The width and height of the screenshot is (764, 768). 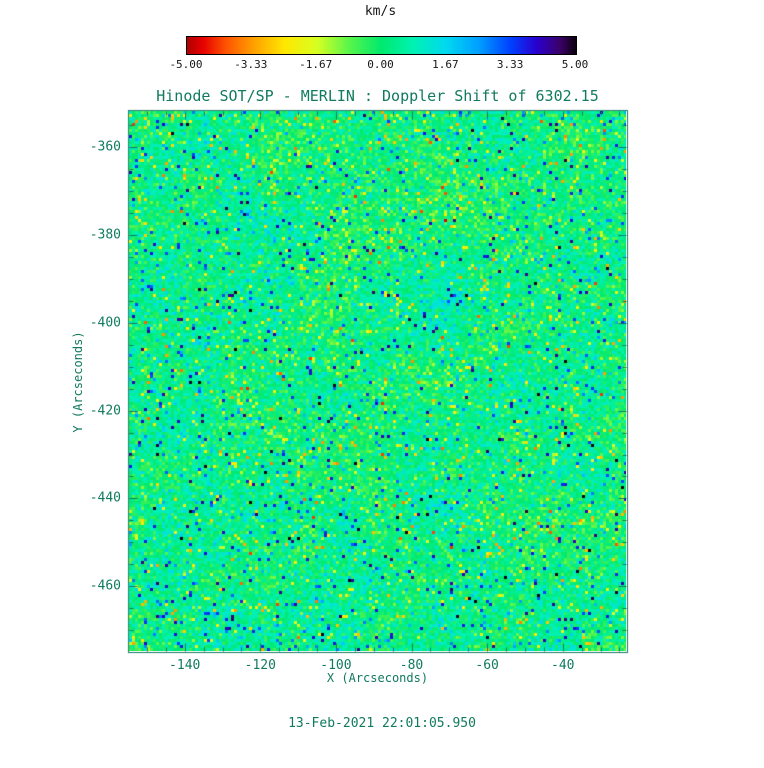 What do you see at coordinates (445, 64) in the screenshot?
I see `colorbar-tick-label: 1.67` at bounding box center [445, 64].